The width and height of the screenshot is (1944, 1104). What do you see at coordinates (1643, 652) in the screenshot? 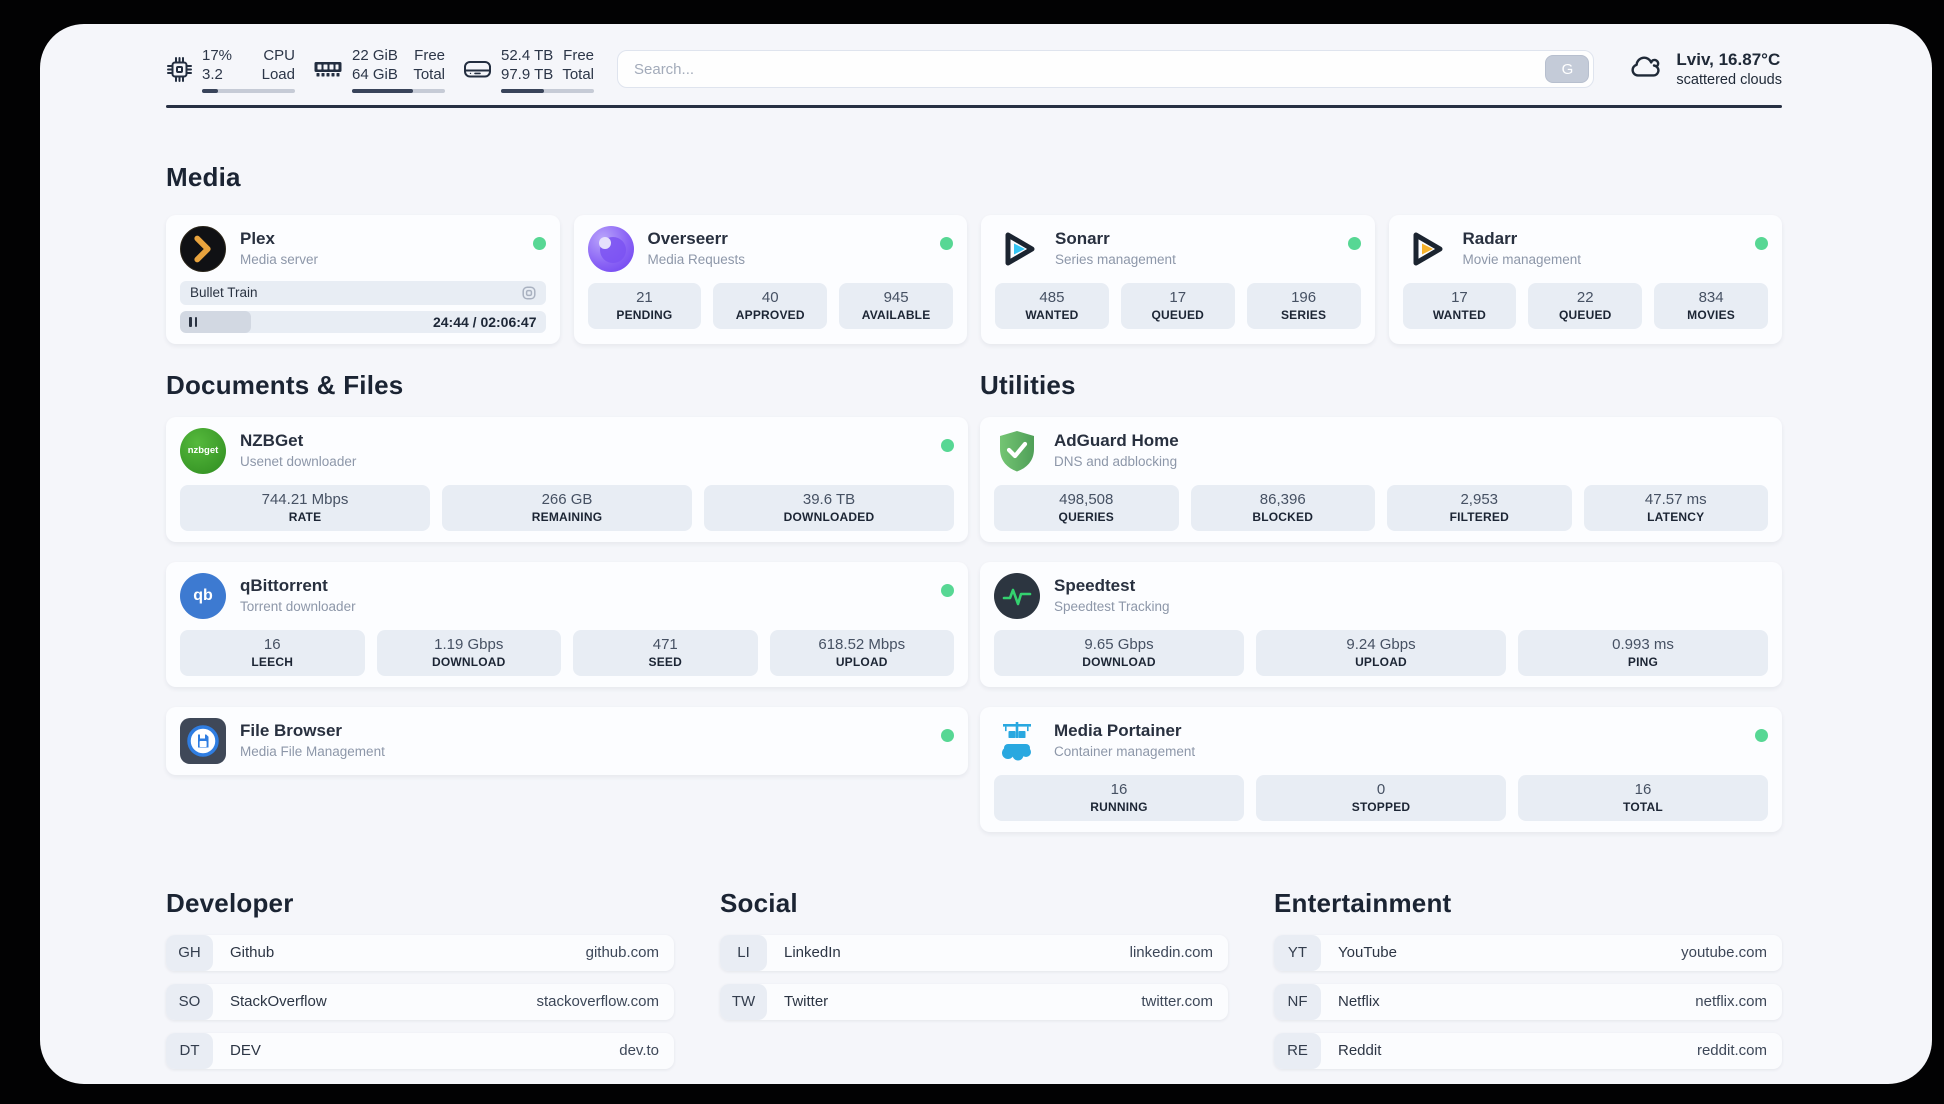
I see `stat-ping: 0.993 ms PING` at bounding box center [1643, 652].